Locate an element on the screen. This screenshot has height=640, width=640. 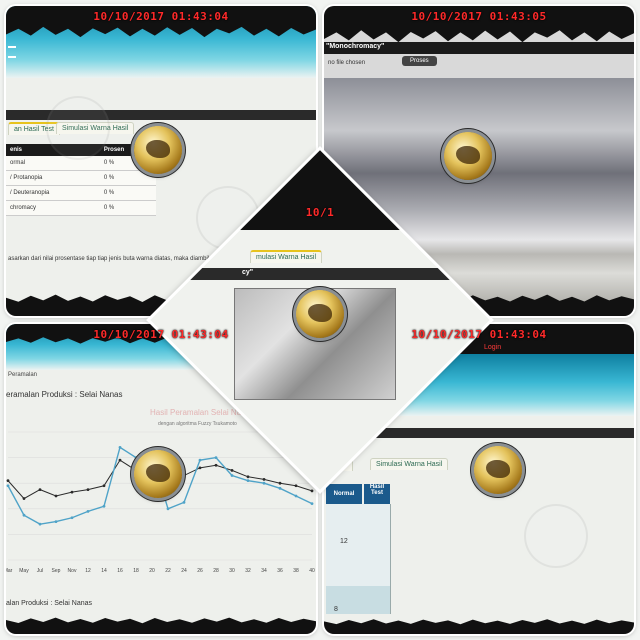
x-tick-label: Sep is located at coordinates (56, 571).